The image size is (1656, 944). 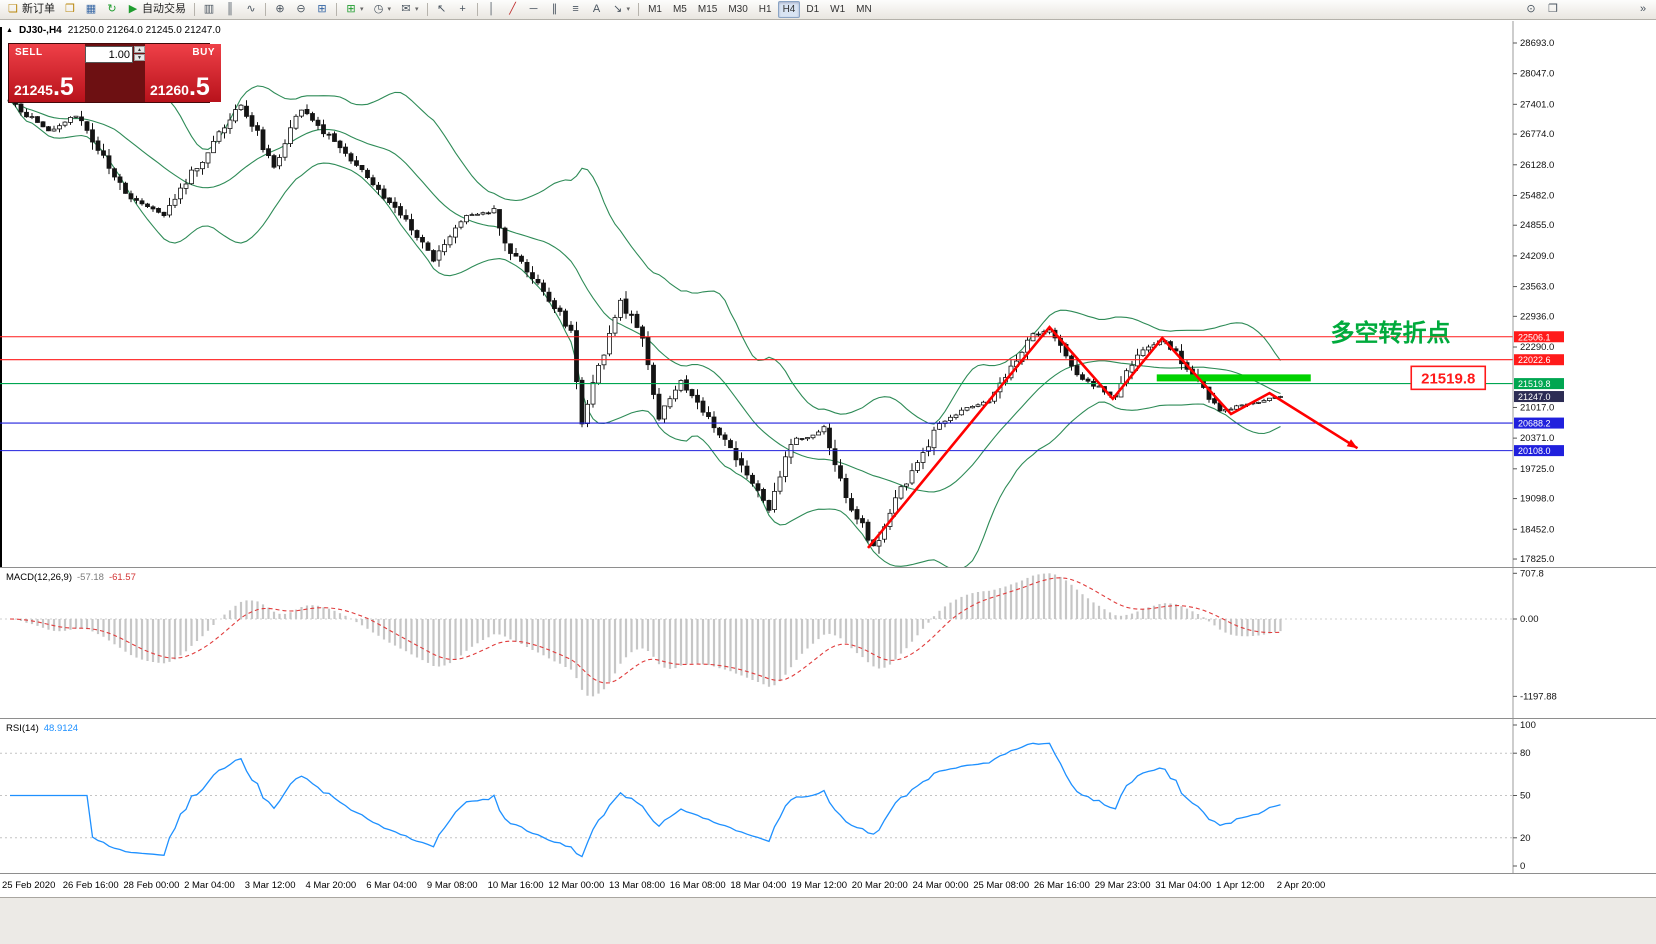 I want to click on one-click-trading-panel: SELL 21245.5 ▲ ▼ BUY 21260.5, so click(x=114, y=73).